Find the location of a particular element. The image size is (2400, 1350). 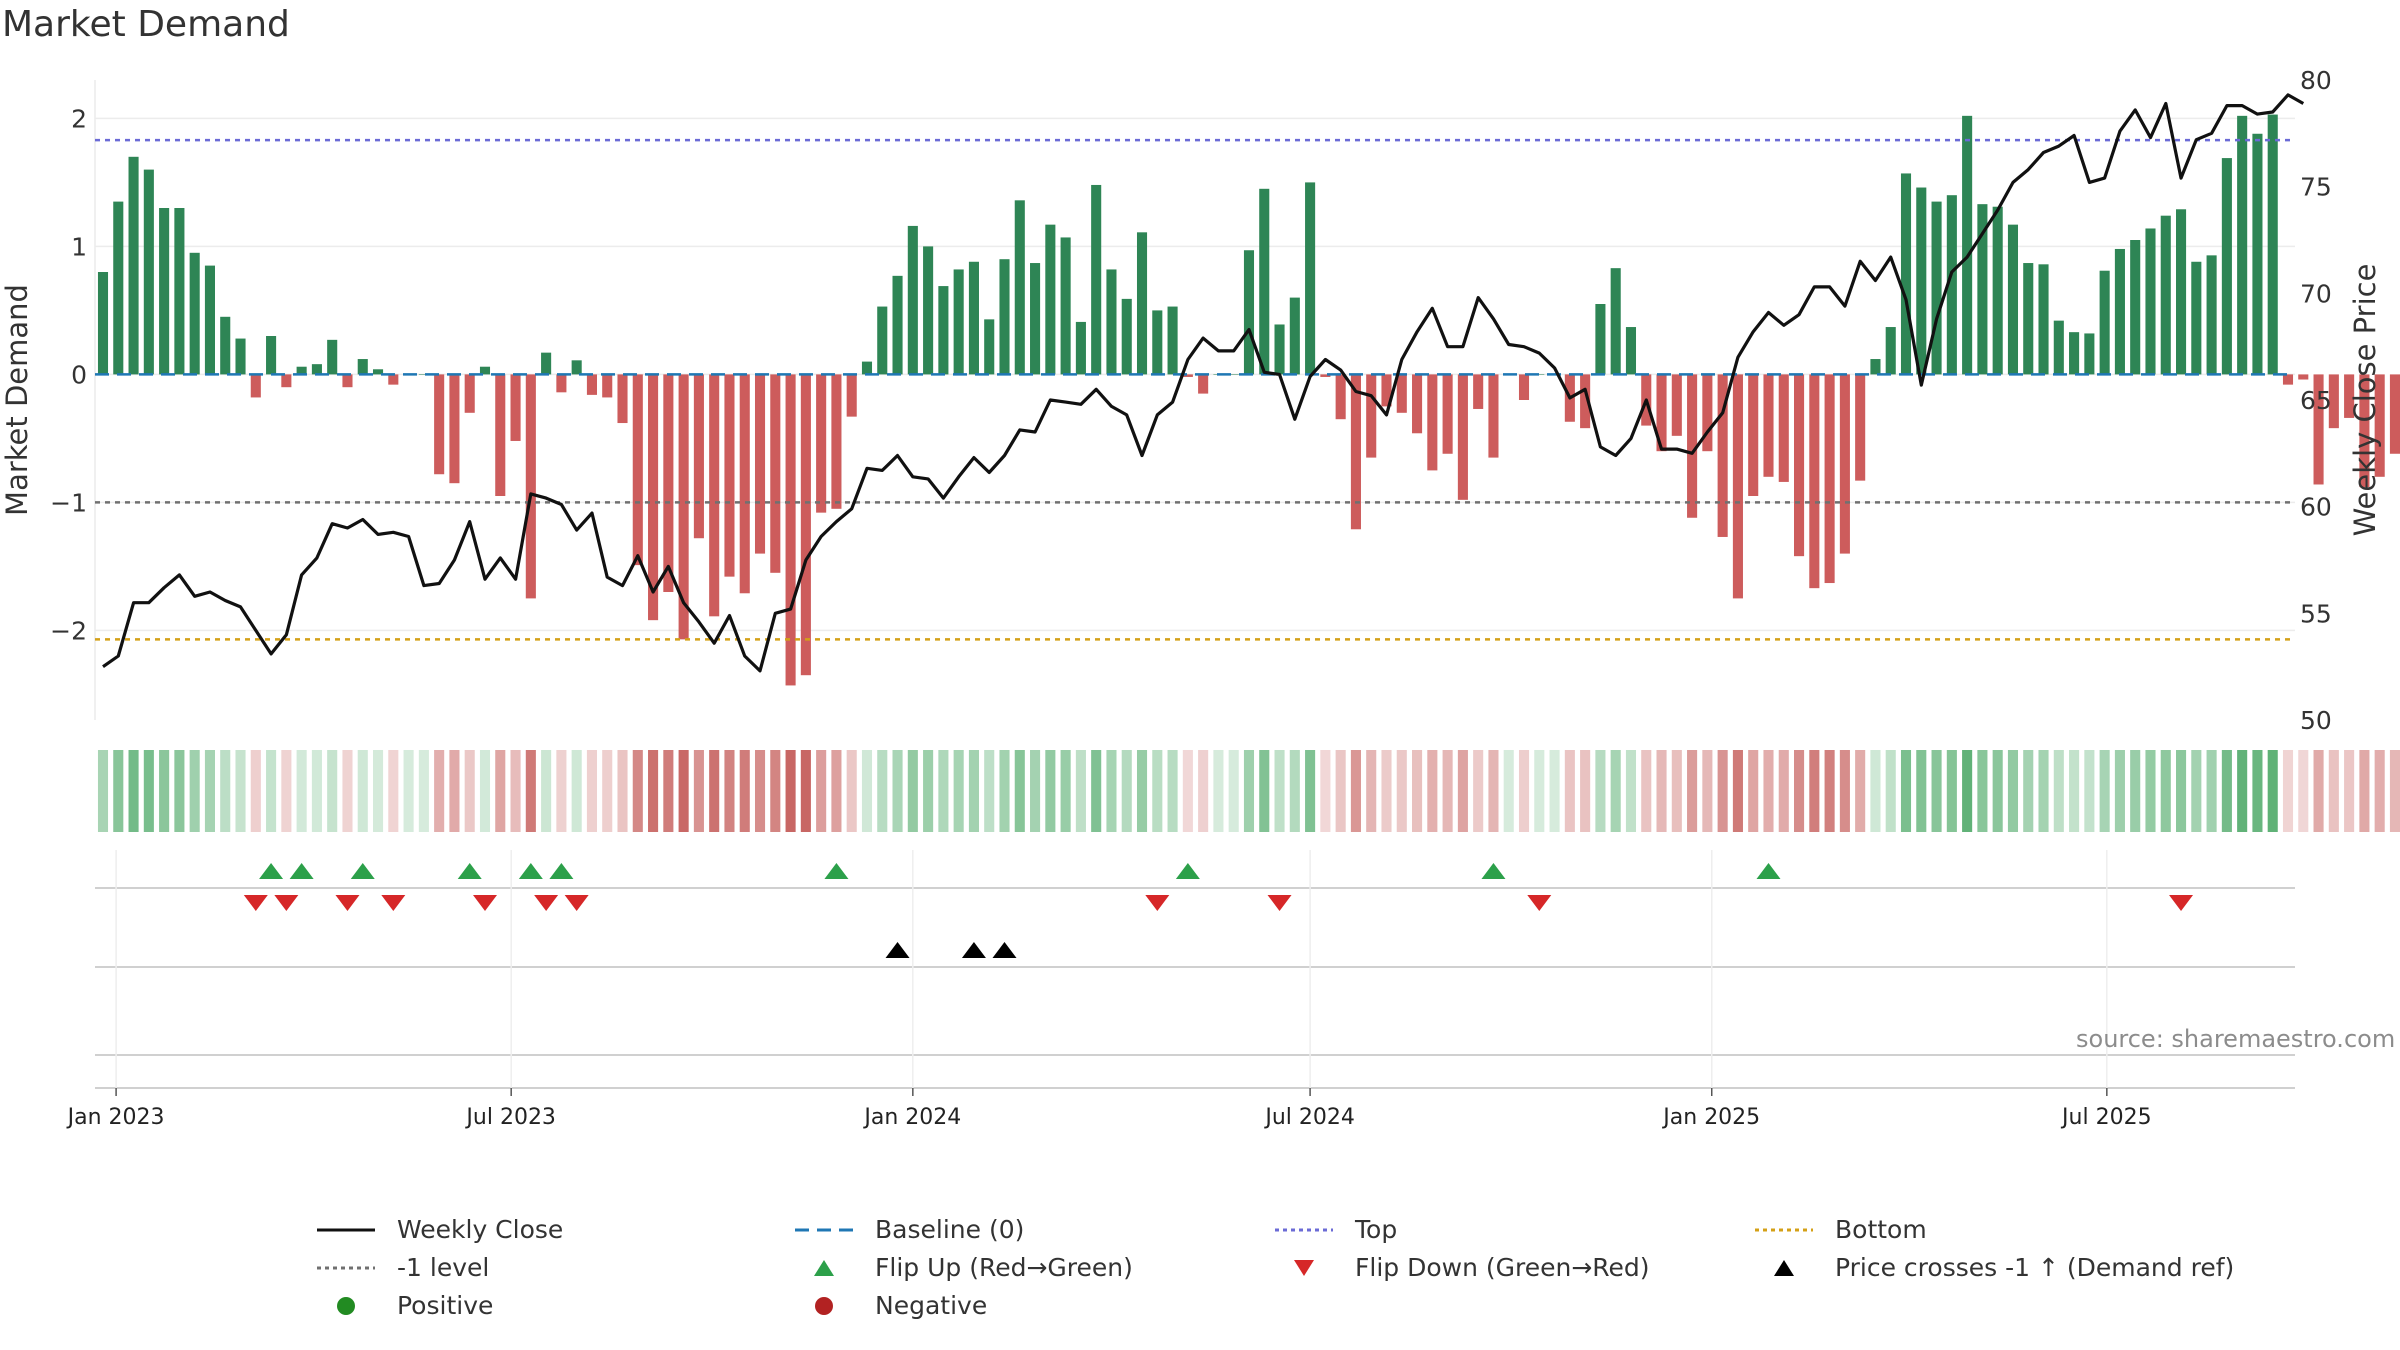

x-tick-label: Jul 2025 is located at coordinates (2106, 1117).